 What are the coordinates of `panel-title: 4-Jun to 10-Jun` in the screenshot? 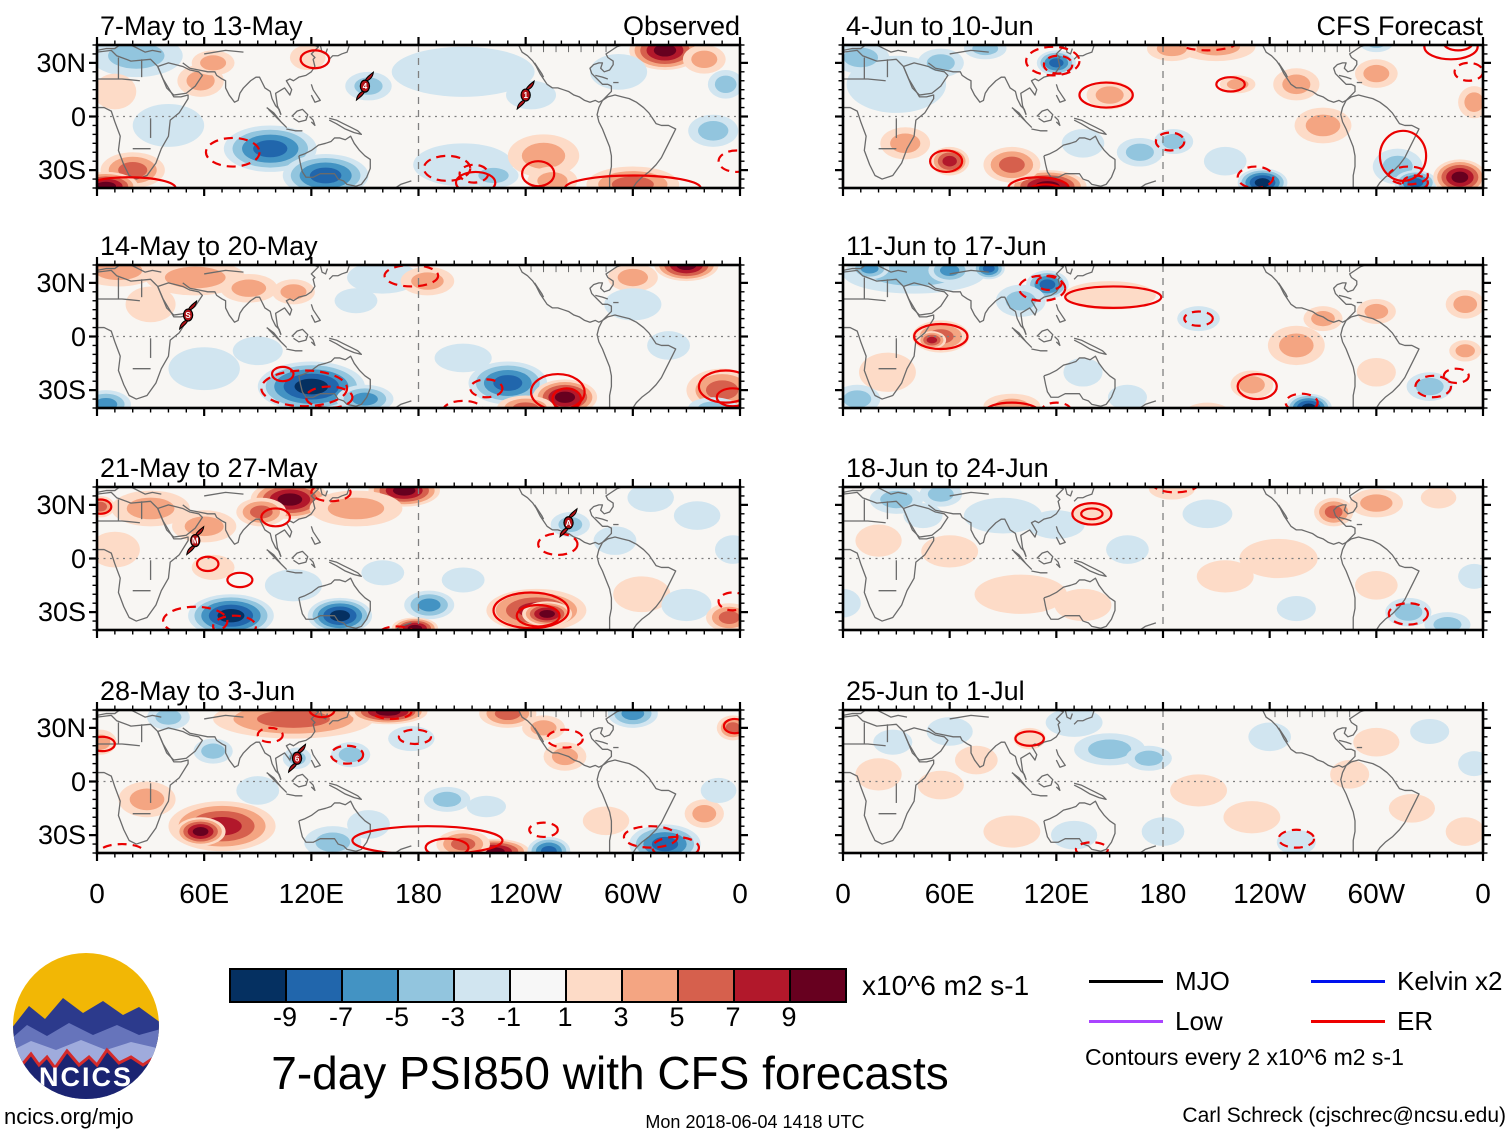 It's located at (940, 26).